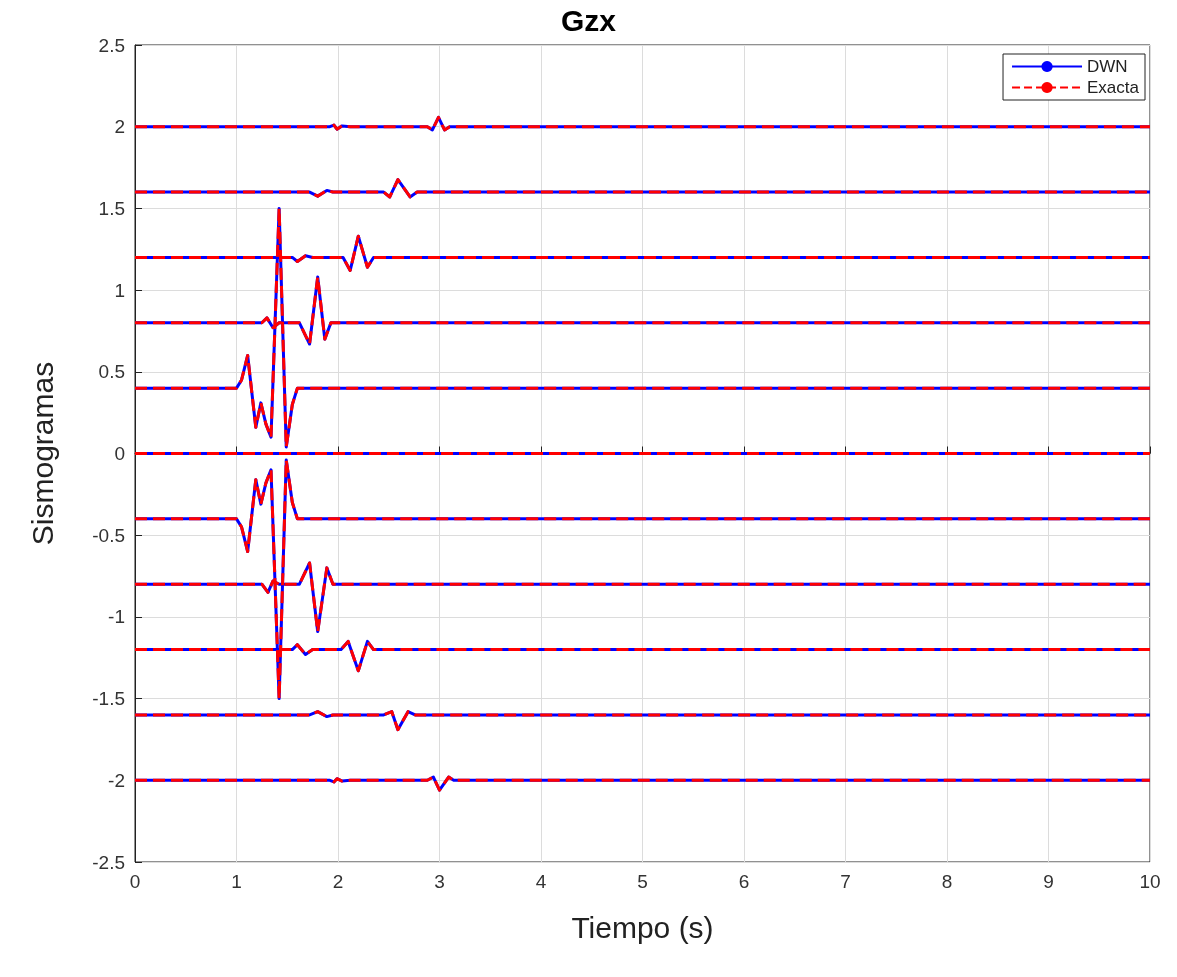  I want to click on y-tick-label: 2, so click(119, 127).